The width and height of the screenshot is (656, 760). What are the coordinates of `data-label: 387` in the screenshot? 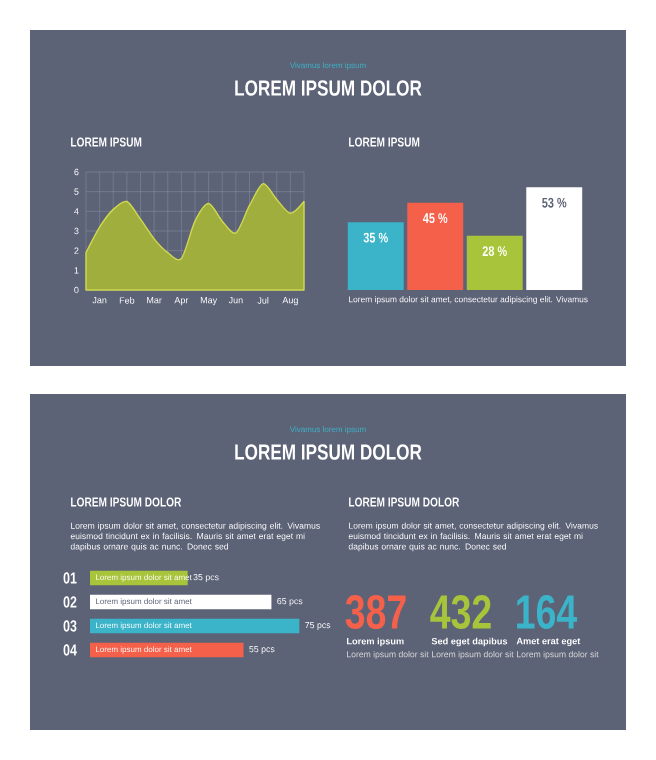 It's located at (375, 612).